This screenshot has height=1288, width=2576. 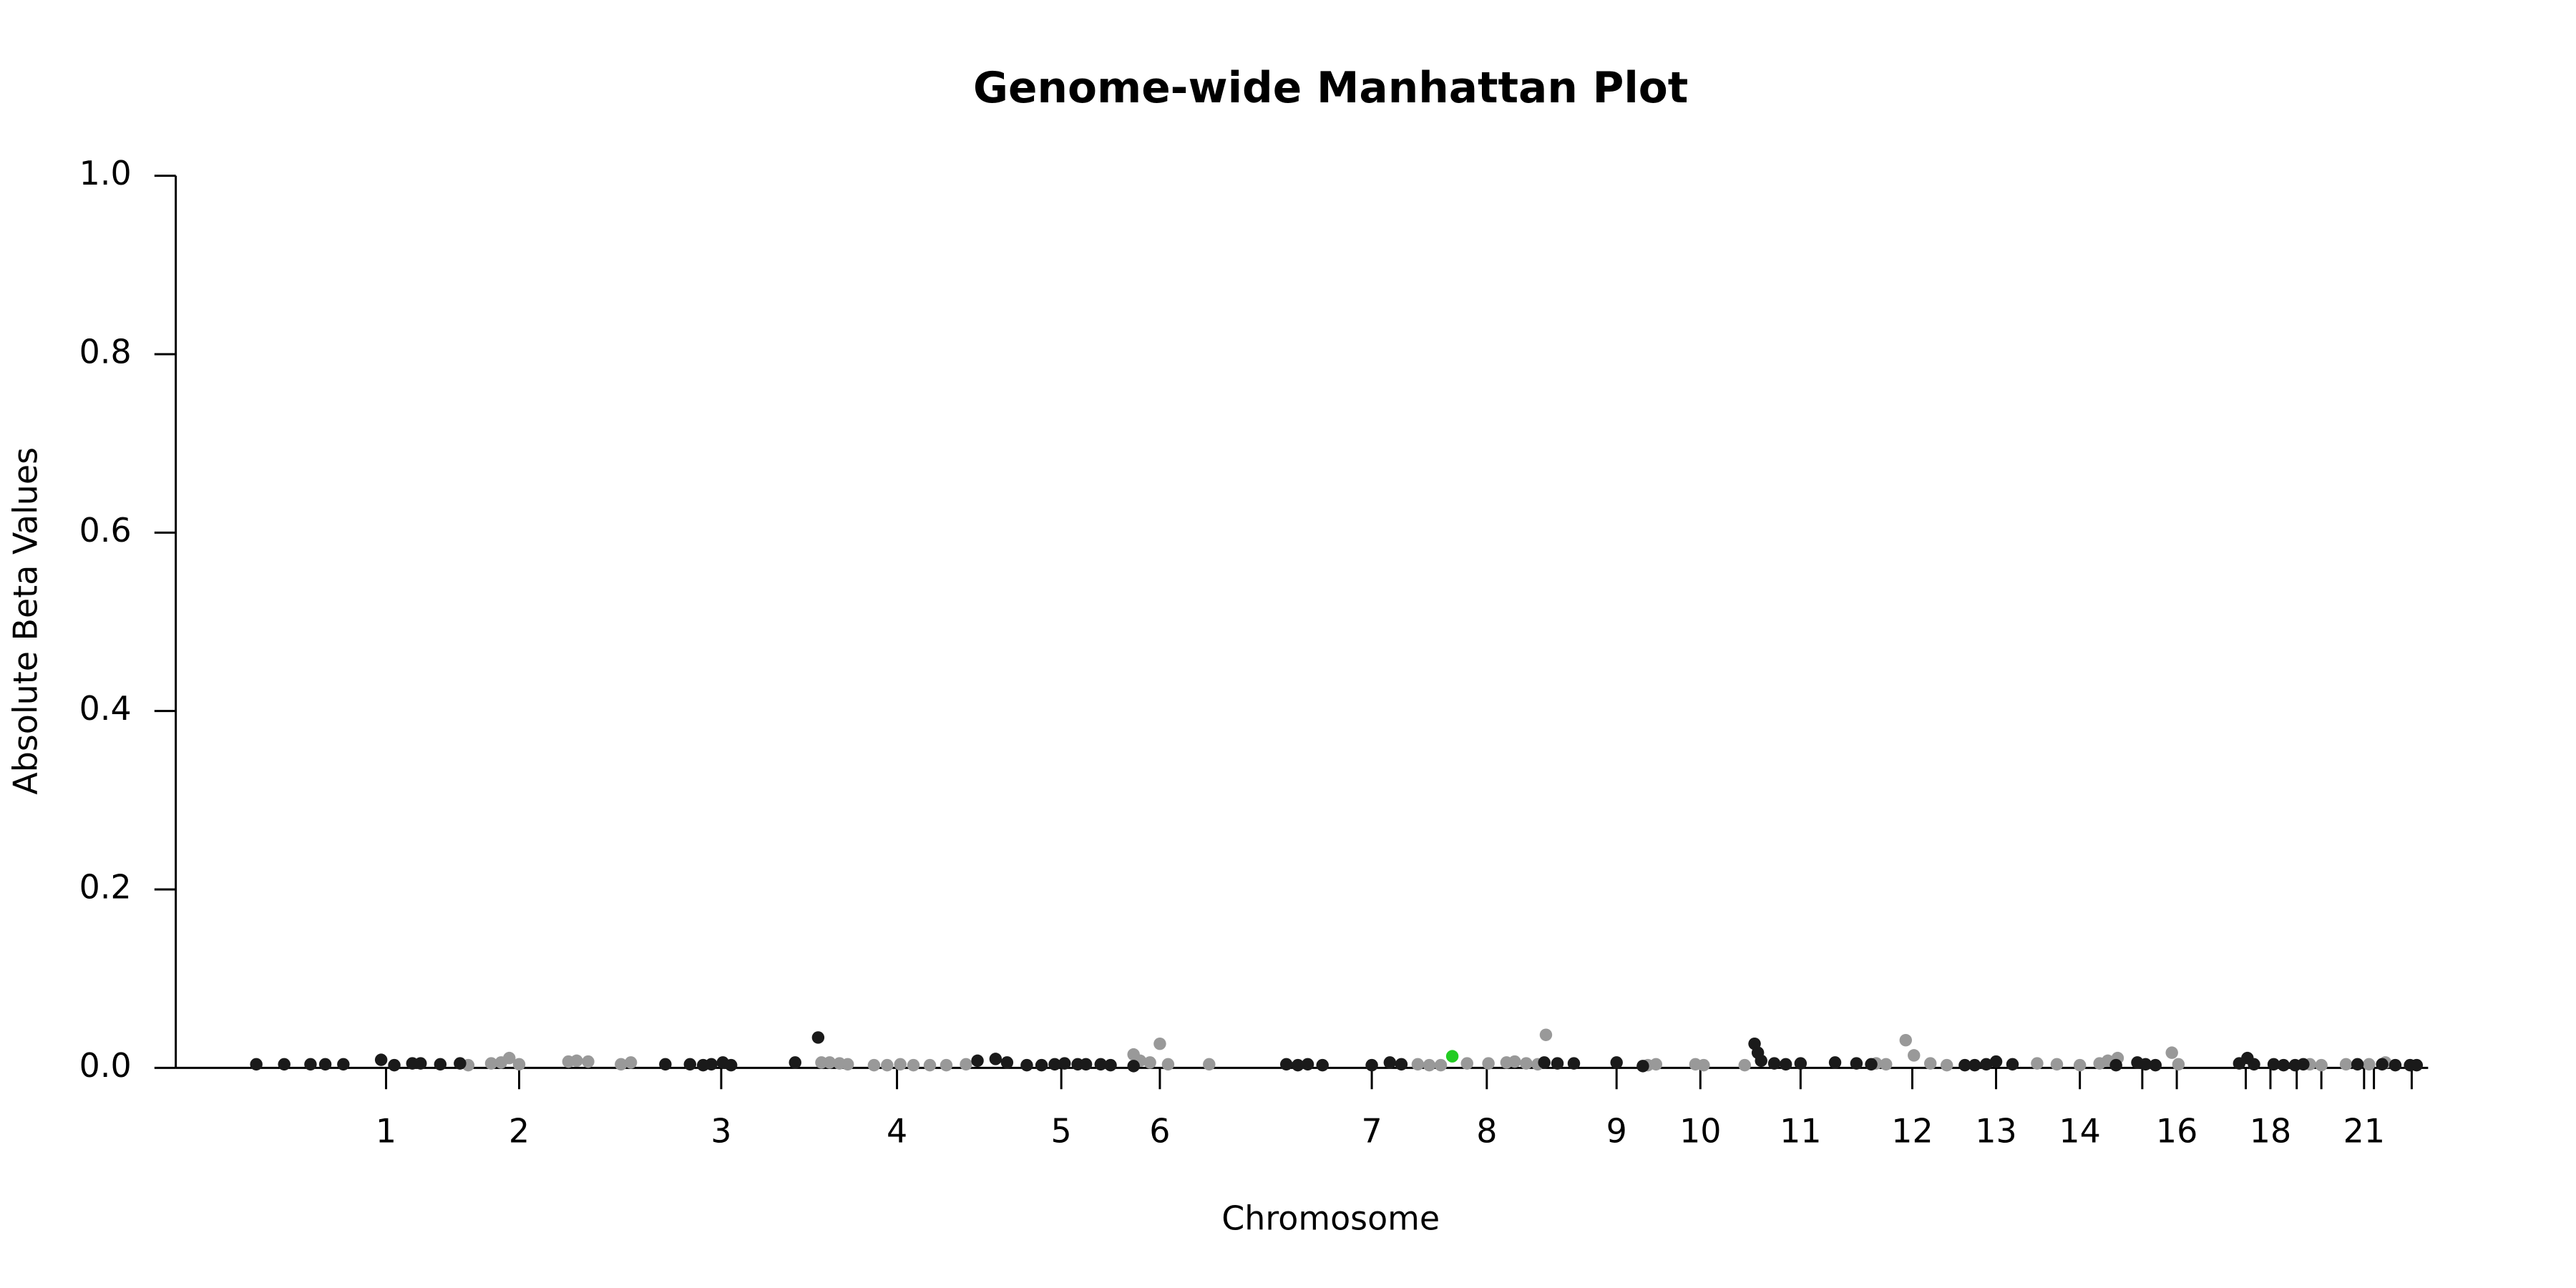 What do you see at coordinates (1486, 1131) in the screenshot?
I see `x-tick-label: 8` at bounding box center [1486, 1131].